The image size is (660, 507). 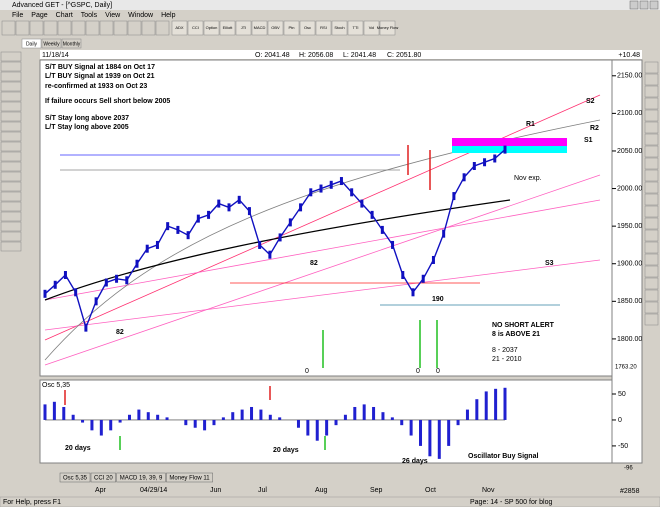 I want to click on indicator-label: Ptn, so click(x=291, y=27).